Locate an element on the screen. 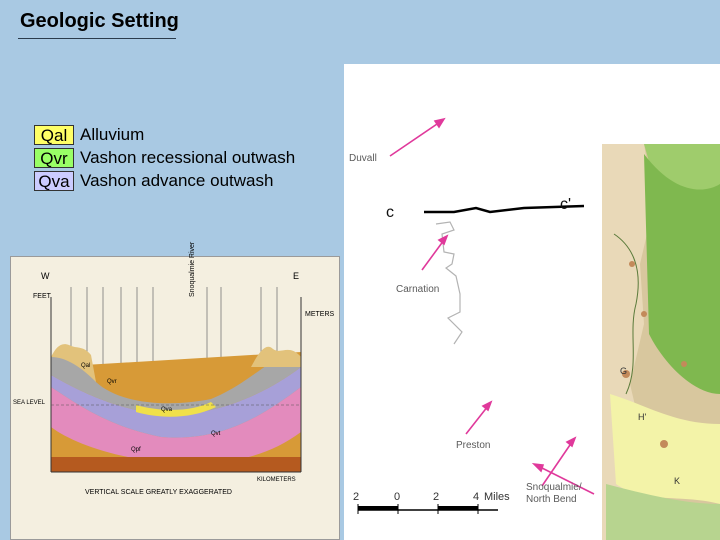 The image size is (720, 540). gray-unit is located at coordinates (176, 385).